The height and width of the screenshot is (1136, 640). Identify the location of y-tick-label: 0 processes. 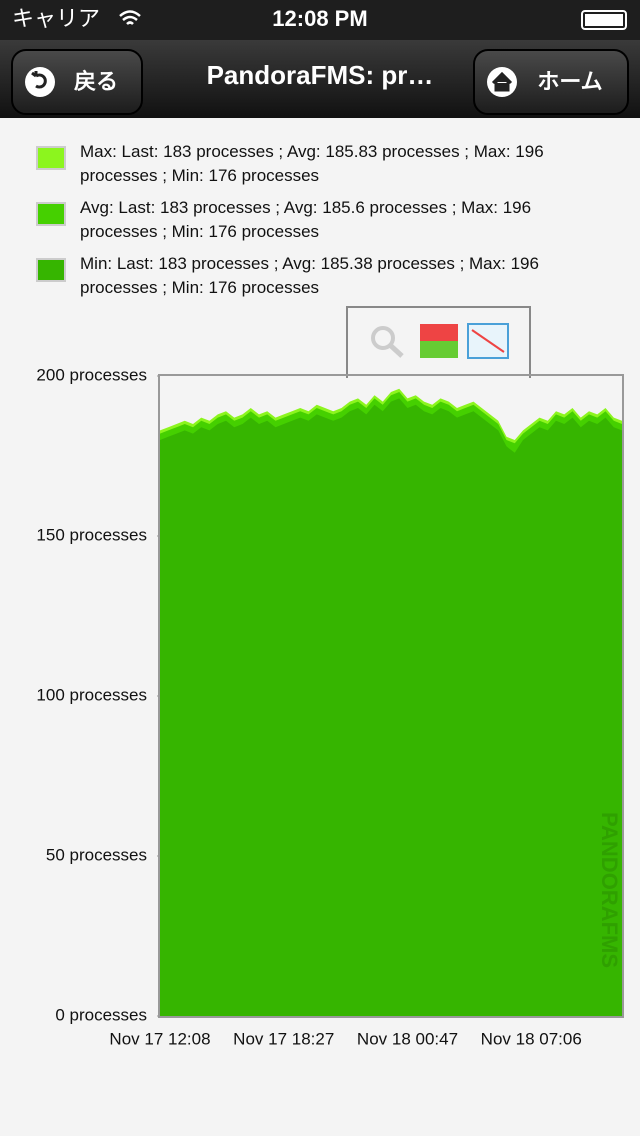
(101, 1014).